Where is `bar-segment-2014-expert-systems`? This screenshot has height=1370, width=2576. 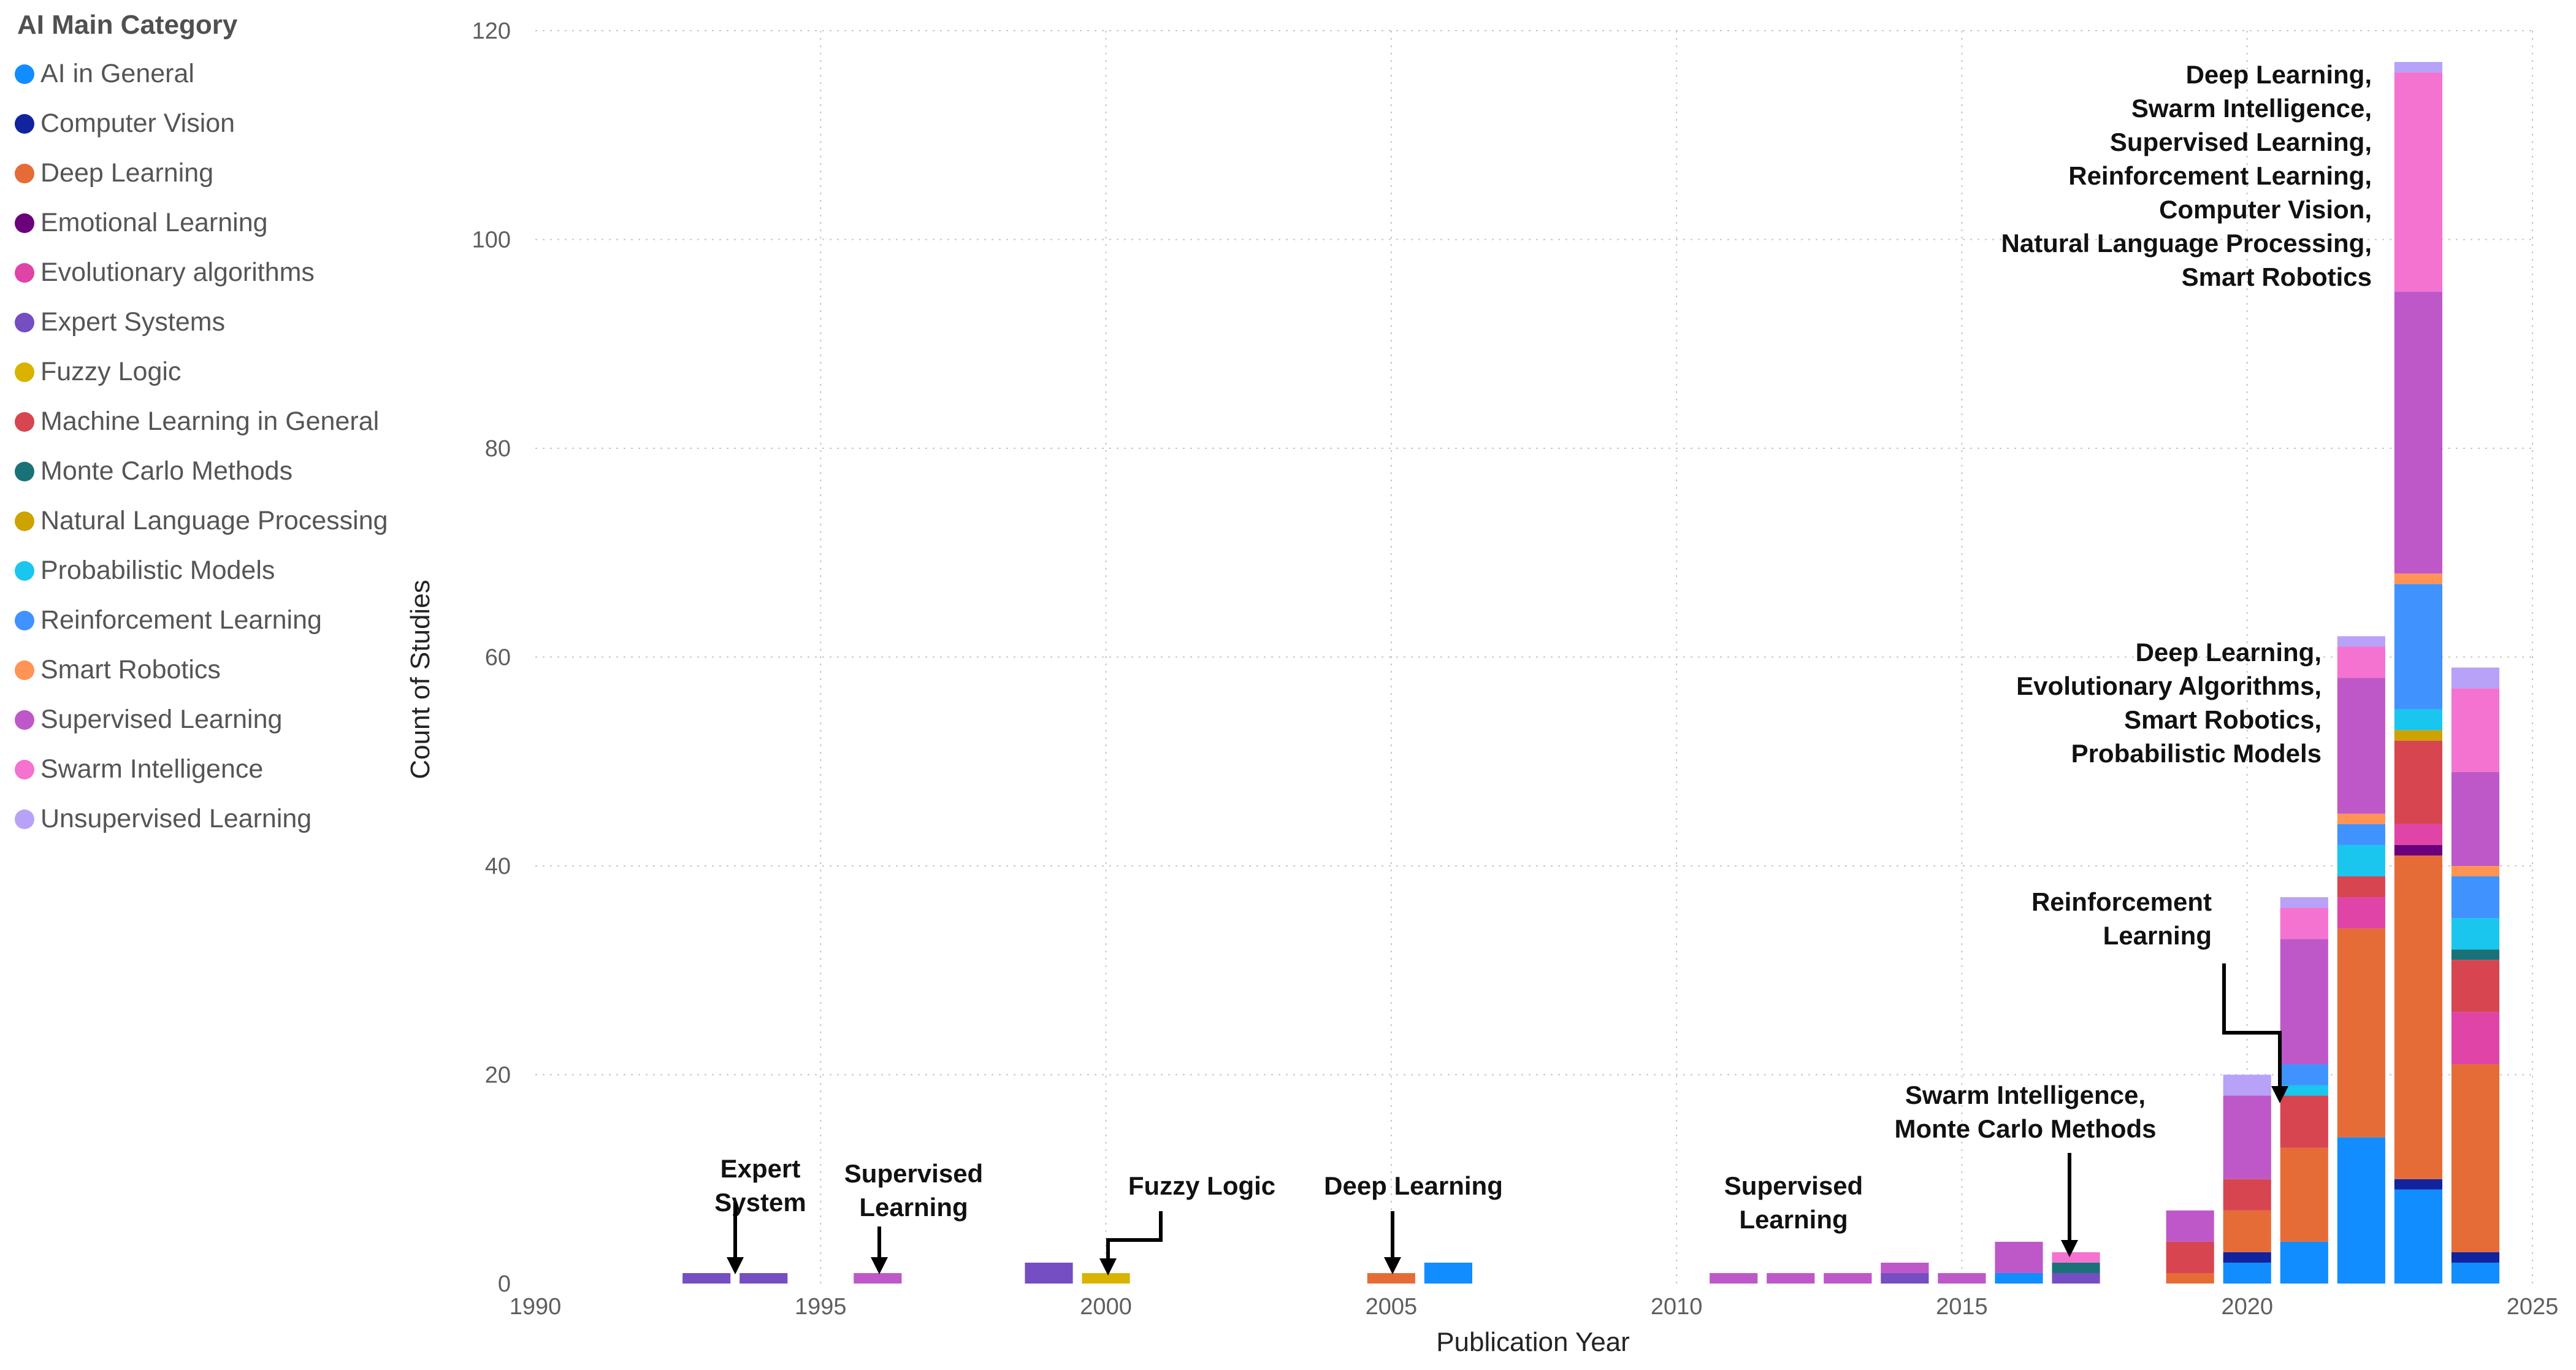 bar-segment-2014-expert-systems is located at coordinates (1905, 1278).